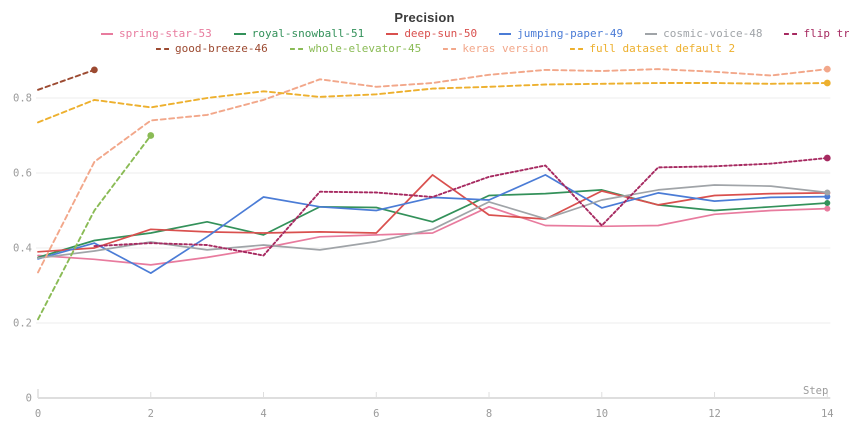 The height and width of the screenshot is (440, 849). I want to click on legend-item-deep-sun-50: deep-sun-50, so click(431, 34).